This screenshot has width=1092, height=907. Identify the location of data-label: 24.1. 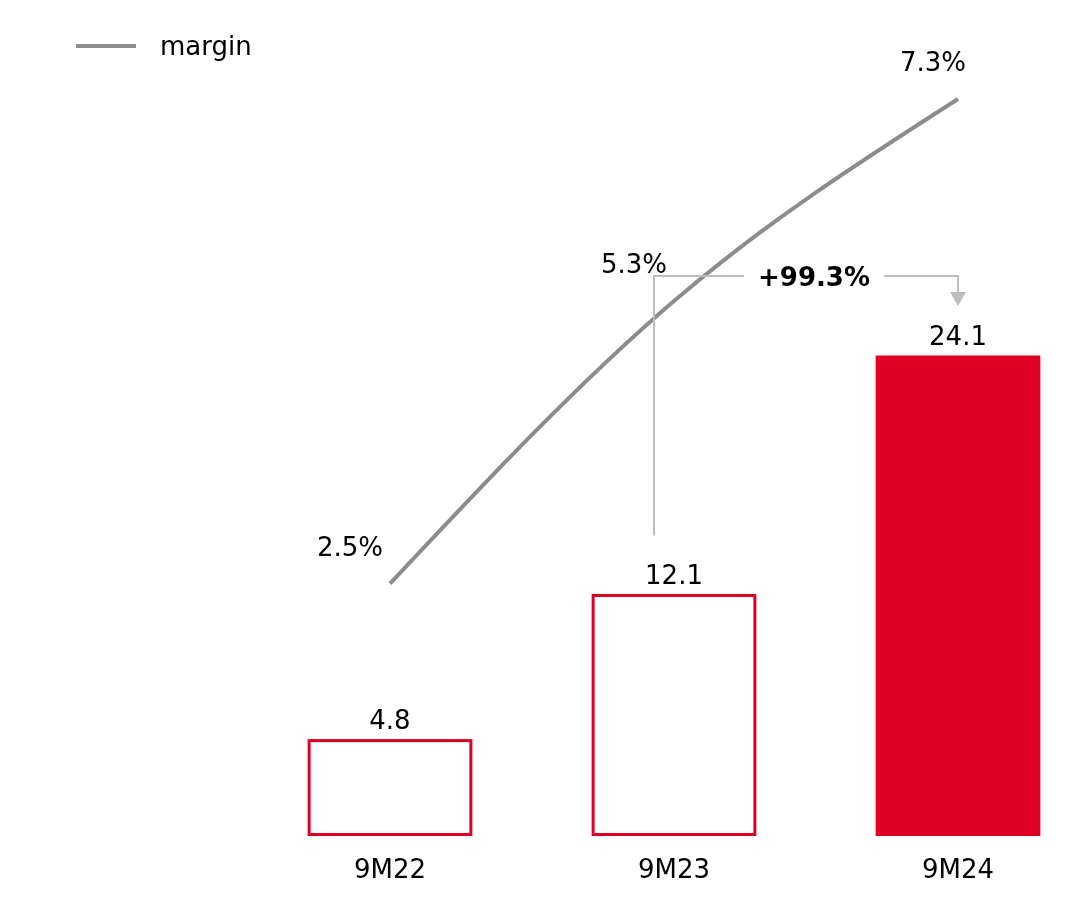
(958, 336).